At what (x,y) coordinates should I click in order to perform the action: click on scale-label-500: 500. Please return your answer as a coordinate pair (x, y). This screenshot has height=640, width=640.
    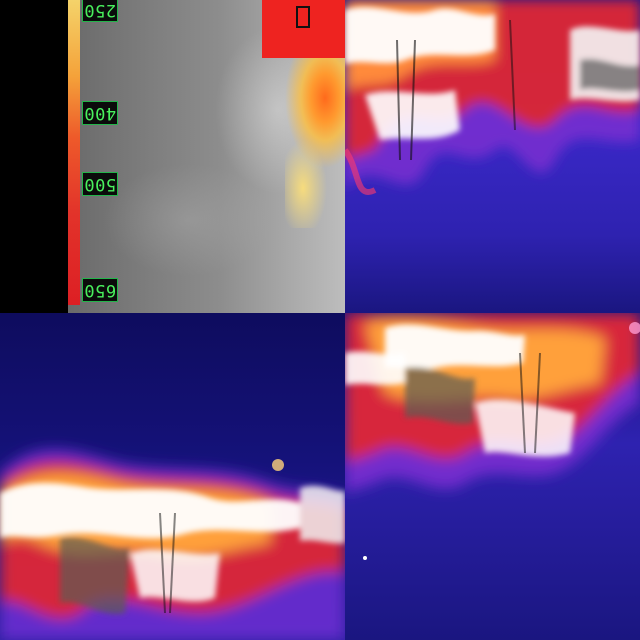
    Looking at the image, I should click on (100, 184).